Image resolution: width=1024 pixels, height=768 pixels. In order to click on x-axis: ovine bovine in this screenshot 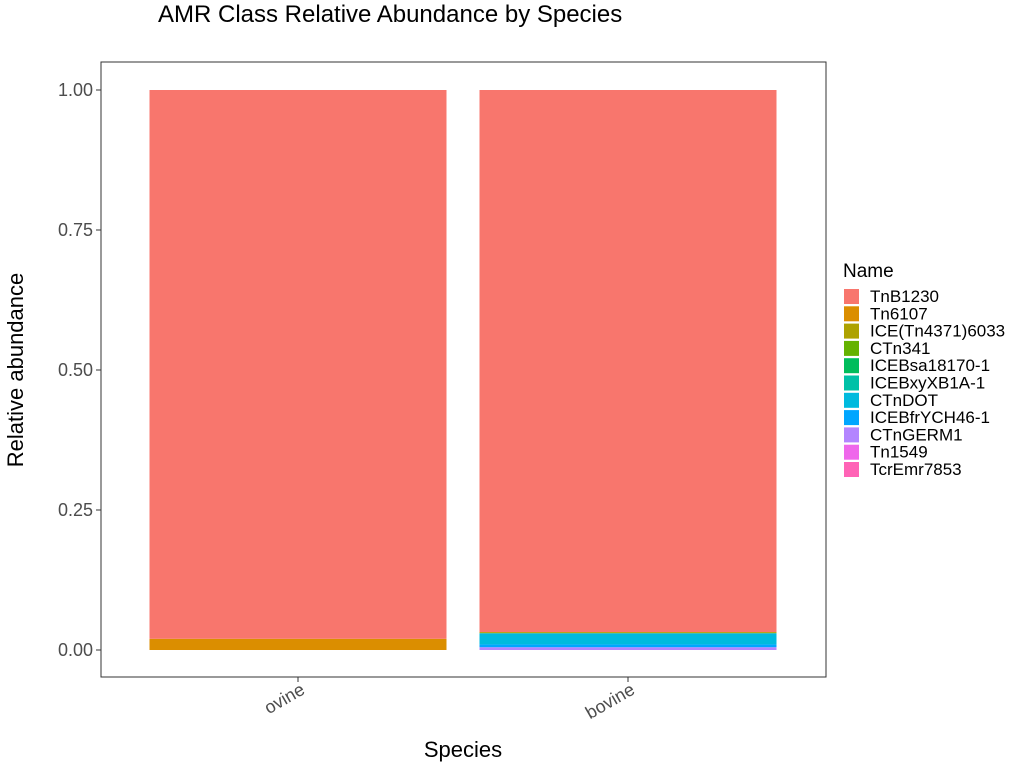, I will do `click(449, 700)`.